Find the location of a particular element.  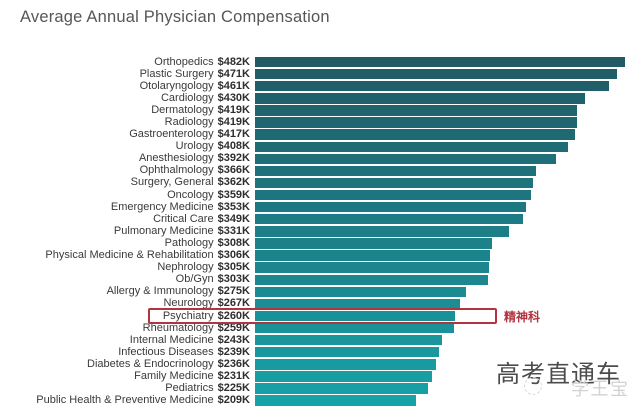

value-label: $209K is located at coordinates (233, 400).